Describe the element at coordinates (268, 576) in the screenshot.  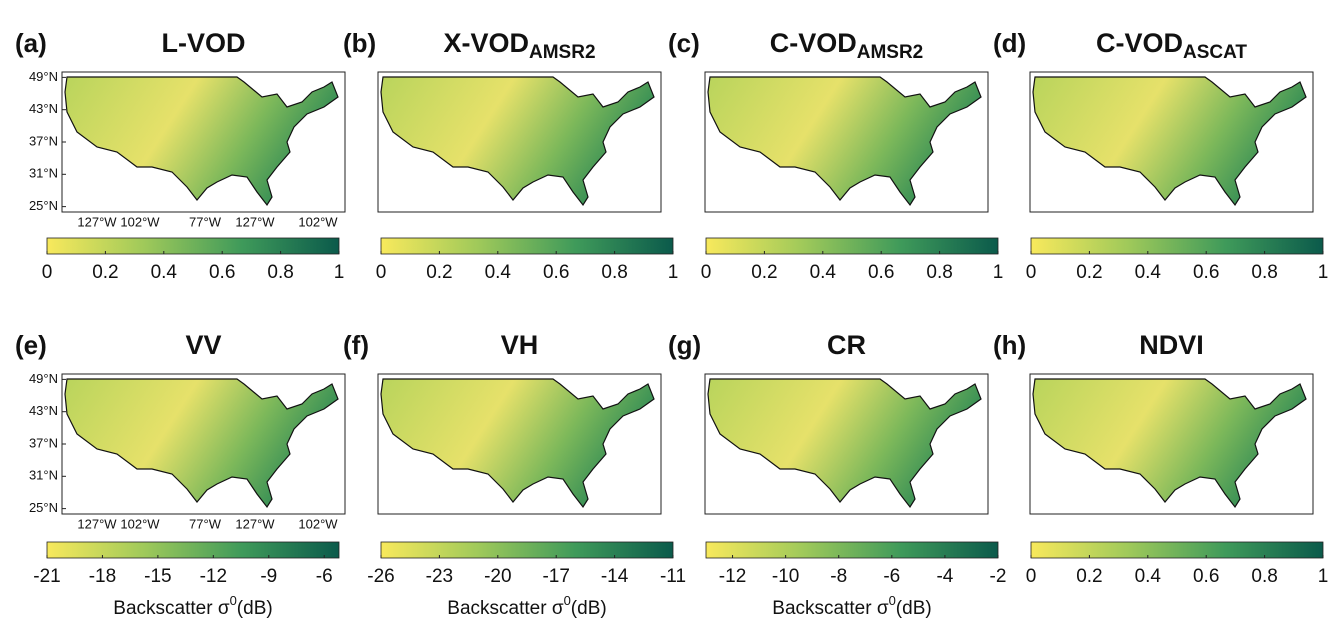
I see `colorbar-tick-label: -9` at that location.